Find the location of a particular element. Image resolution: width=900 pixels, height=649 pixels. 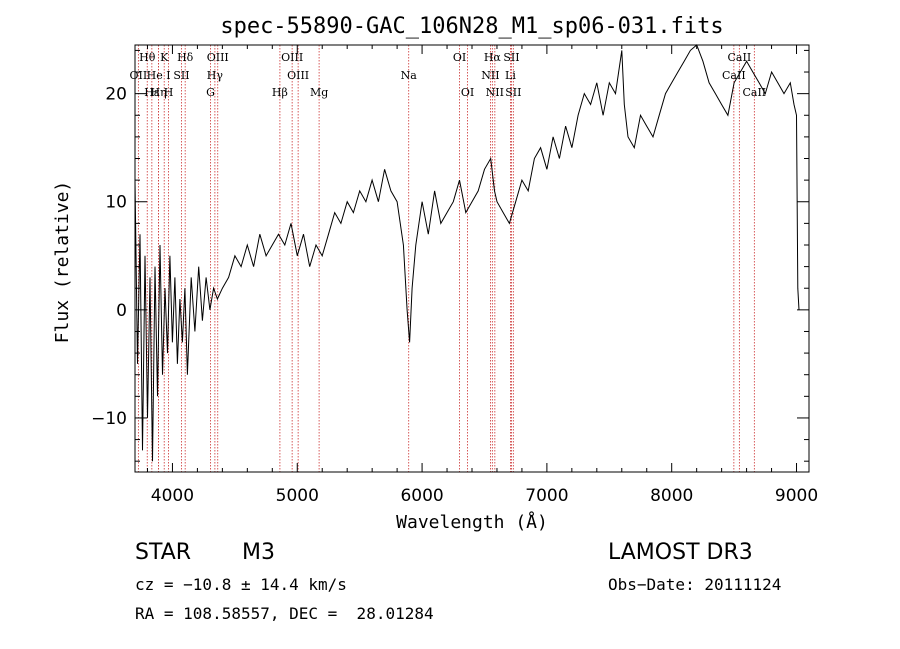

x-tick-label-4: 8000 is located at coordinates (671, 496).